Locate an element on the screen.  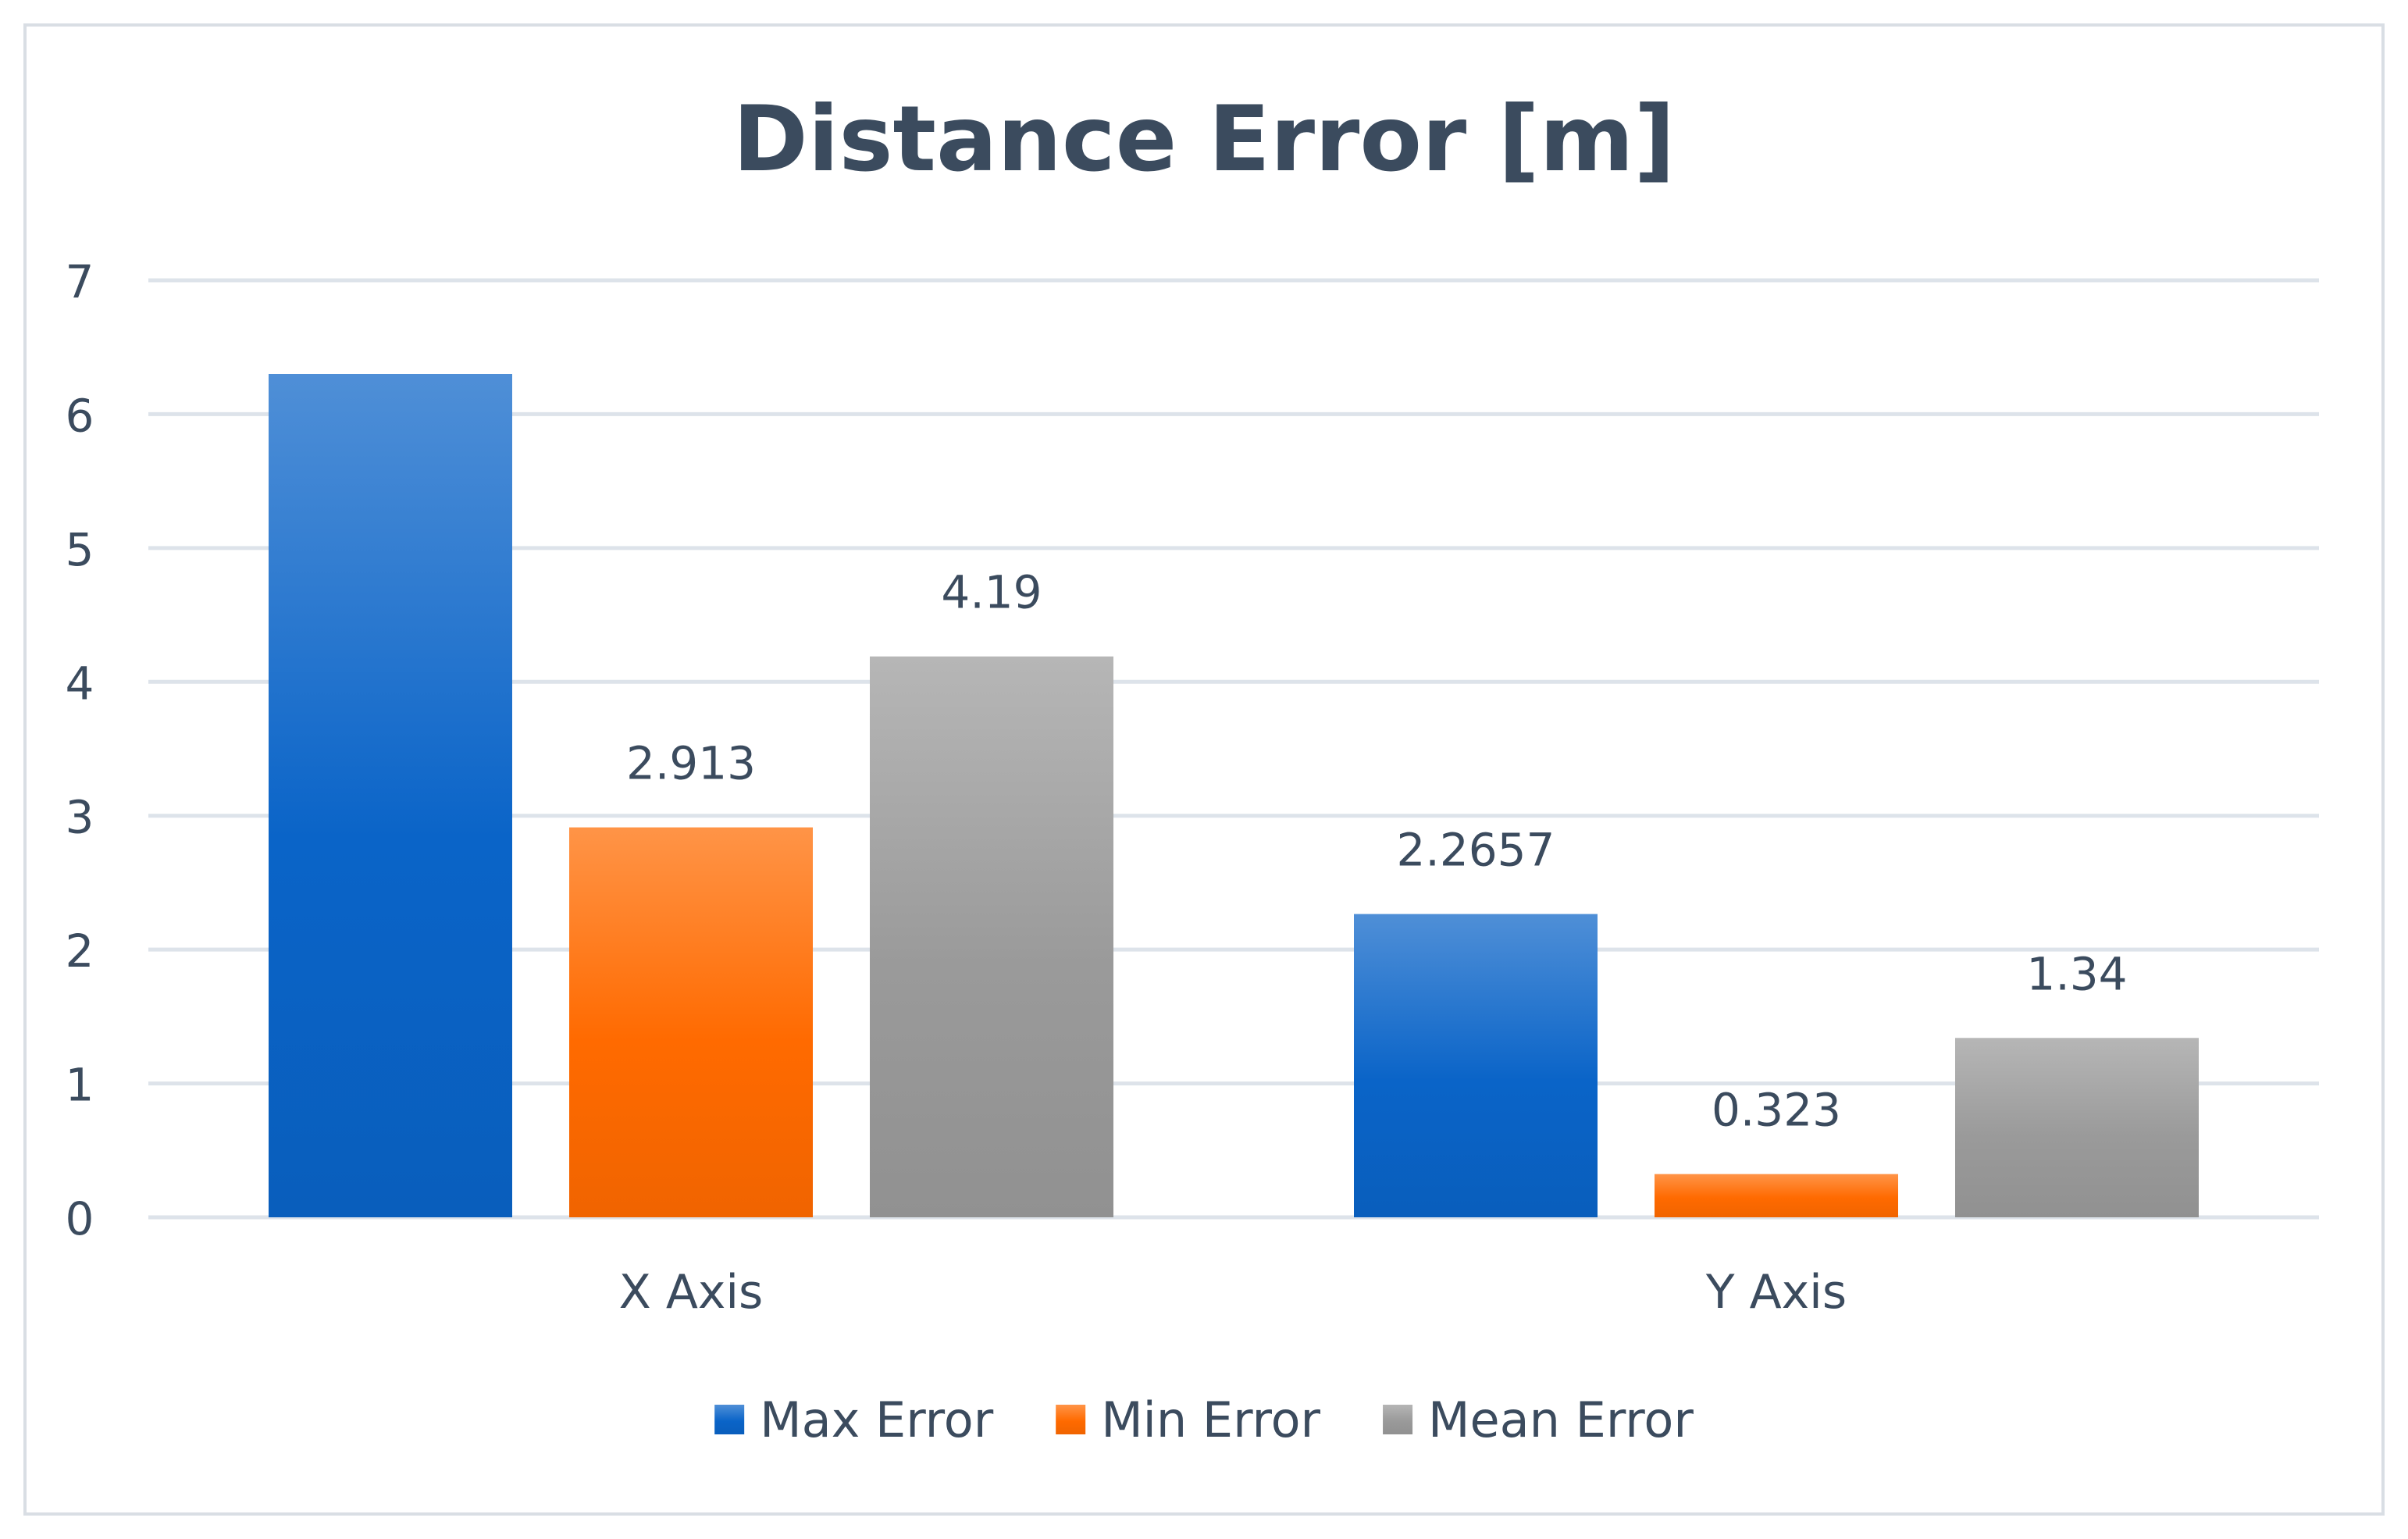
chart-title: Distance Error [m] is located at coordinates (1203, 139).